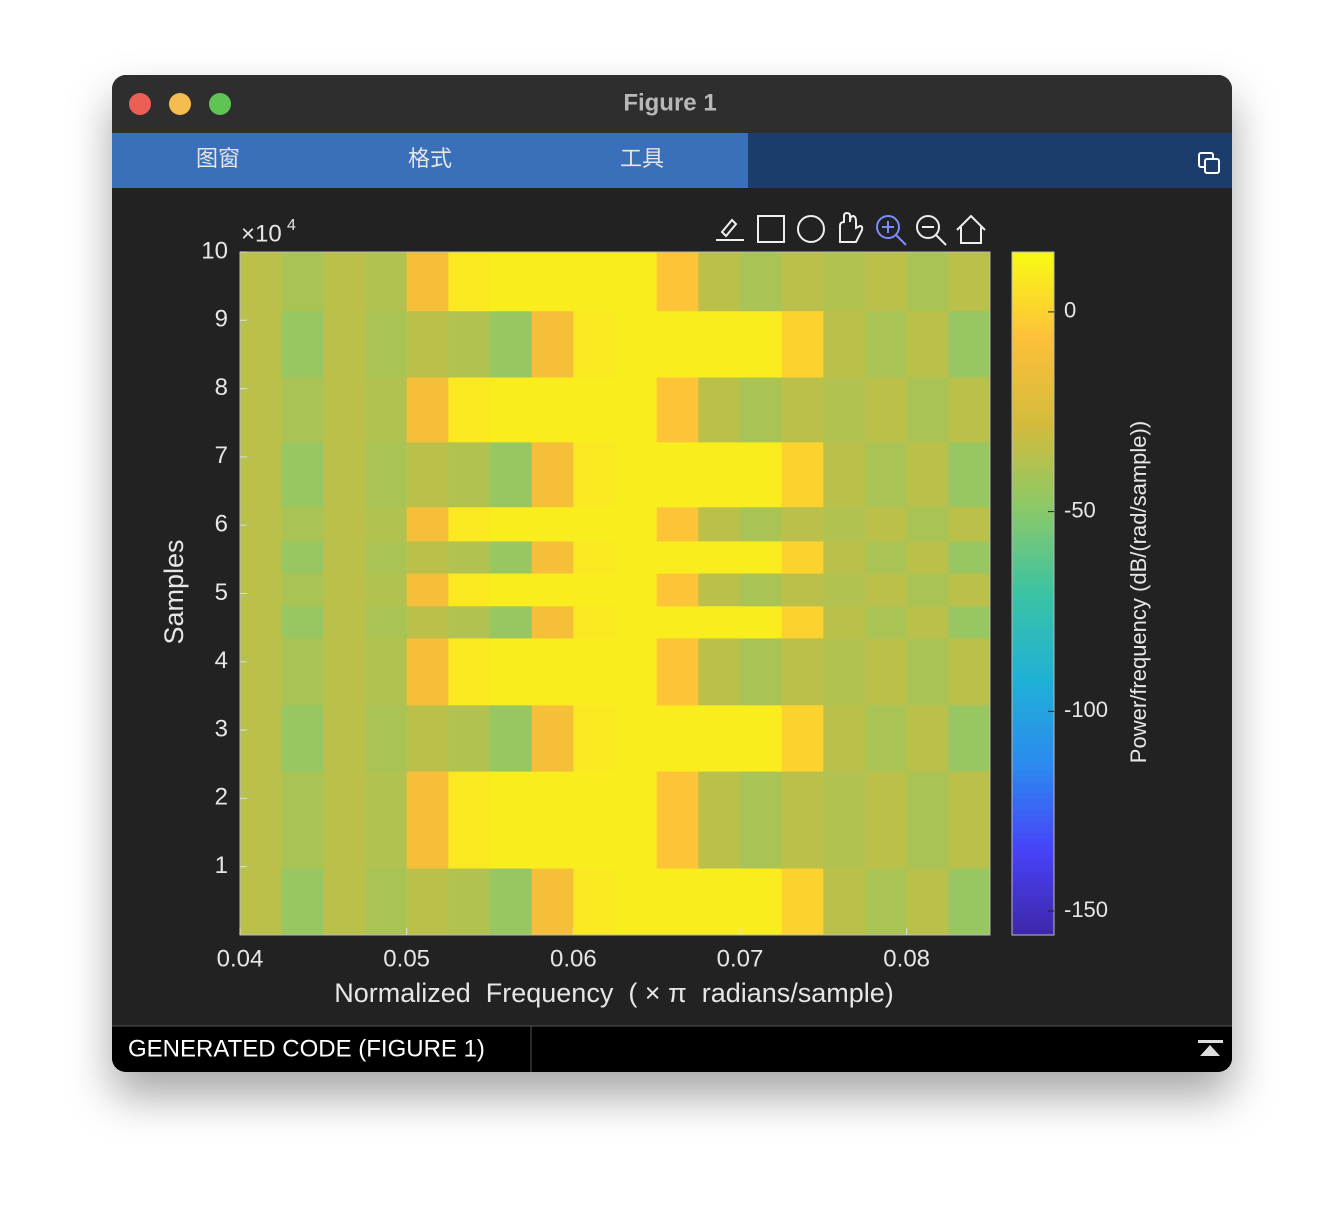 Image resolution: width=1344 pixels, height=1220 pixels. Describe the element at coordinates (931, 230) in the screenshot. I see `zoom-out-icon` at that location.